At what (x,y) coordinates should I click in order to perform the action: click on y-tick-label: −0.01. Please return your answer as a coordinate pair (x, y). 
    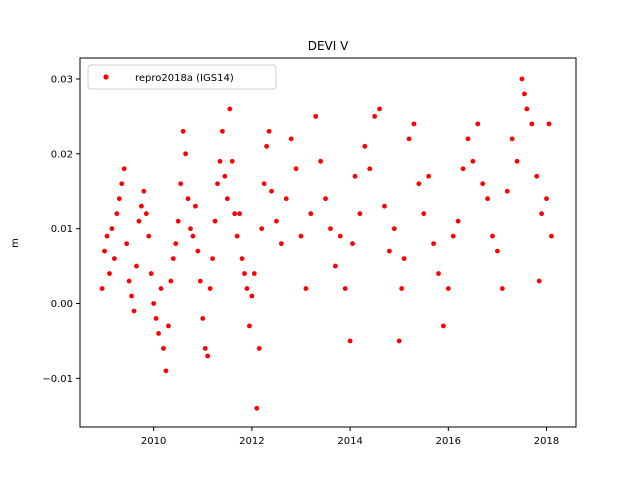
    Looking at the image, I should click on (57, 379).